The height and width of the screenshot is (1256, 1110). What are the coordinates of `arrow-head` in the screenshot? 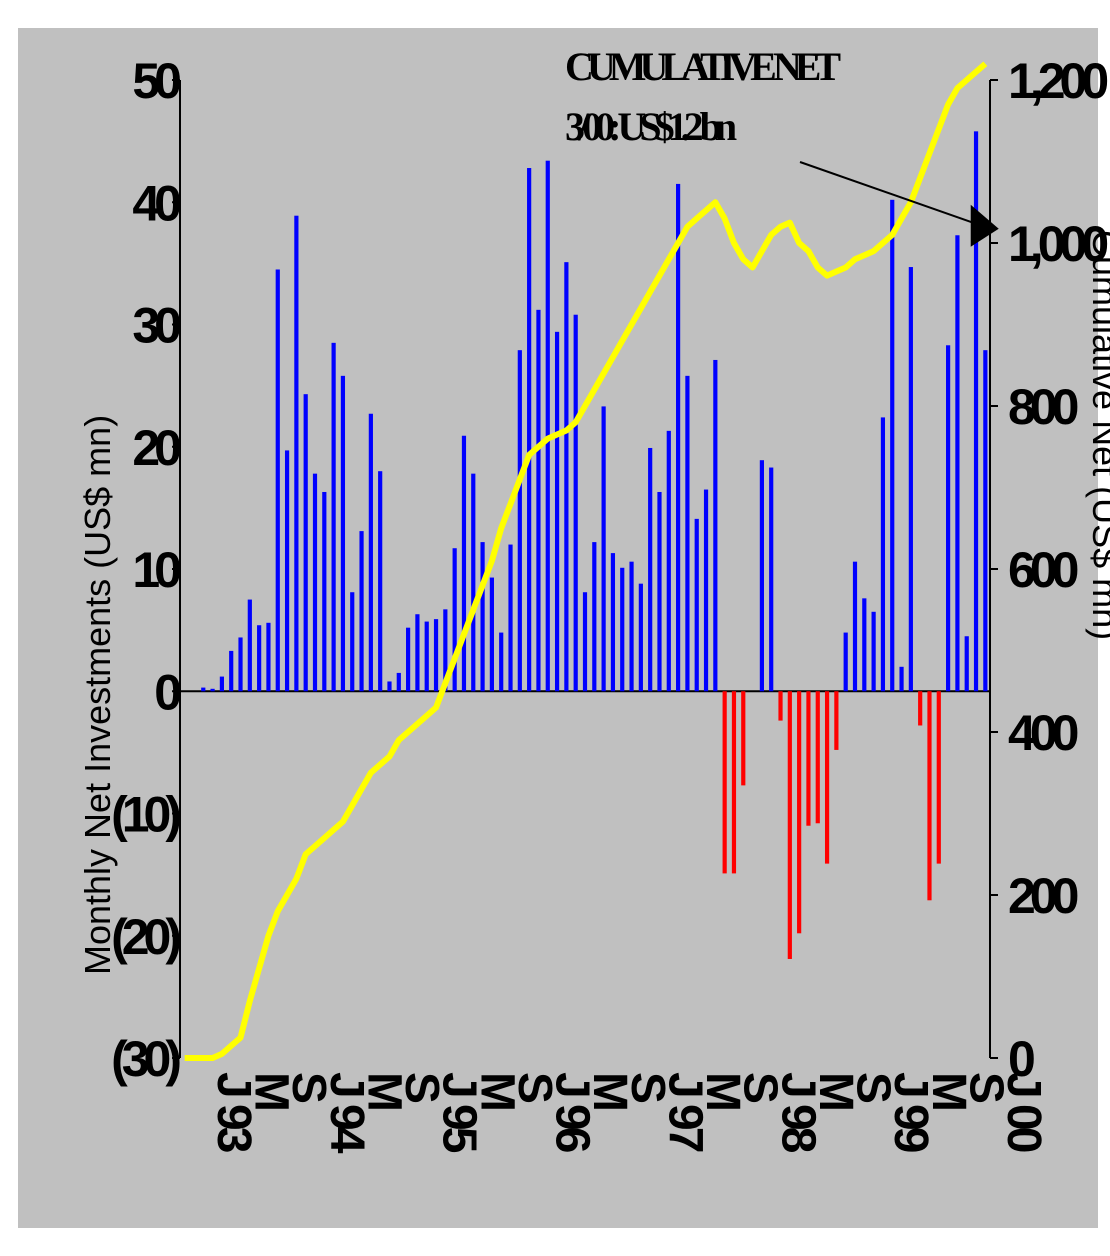 It's located at (984, 225).